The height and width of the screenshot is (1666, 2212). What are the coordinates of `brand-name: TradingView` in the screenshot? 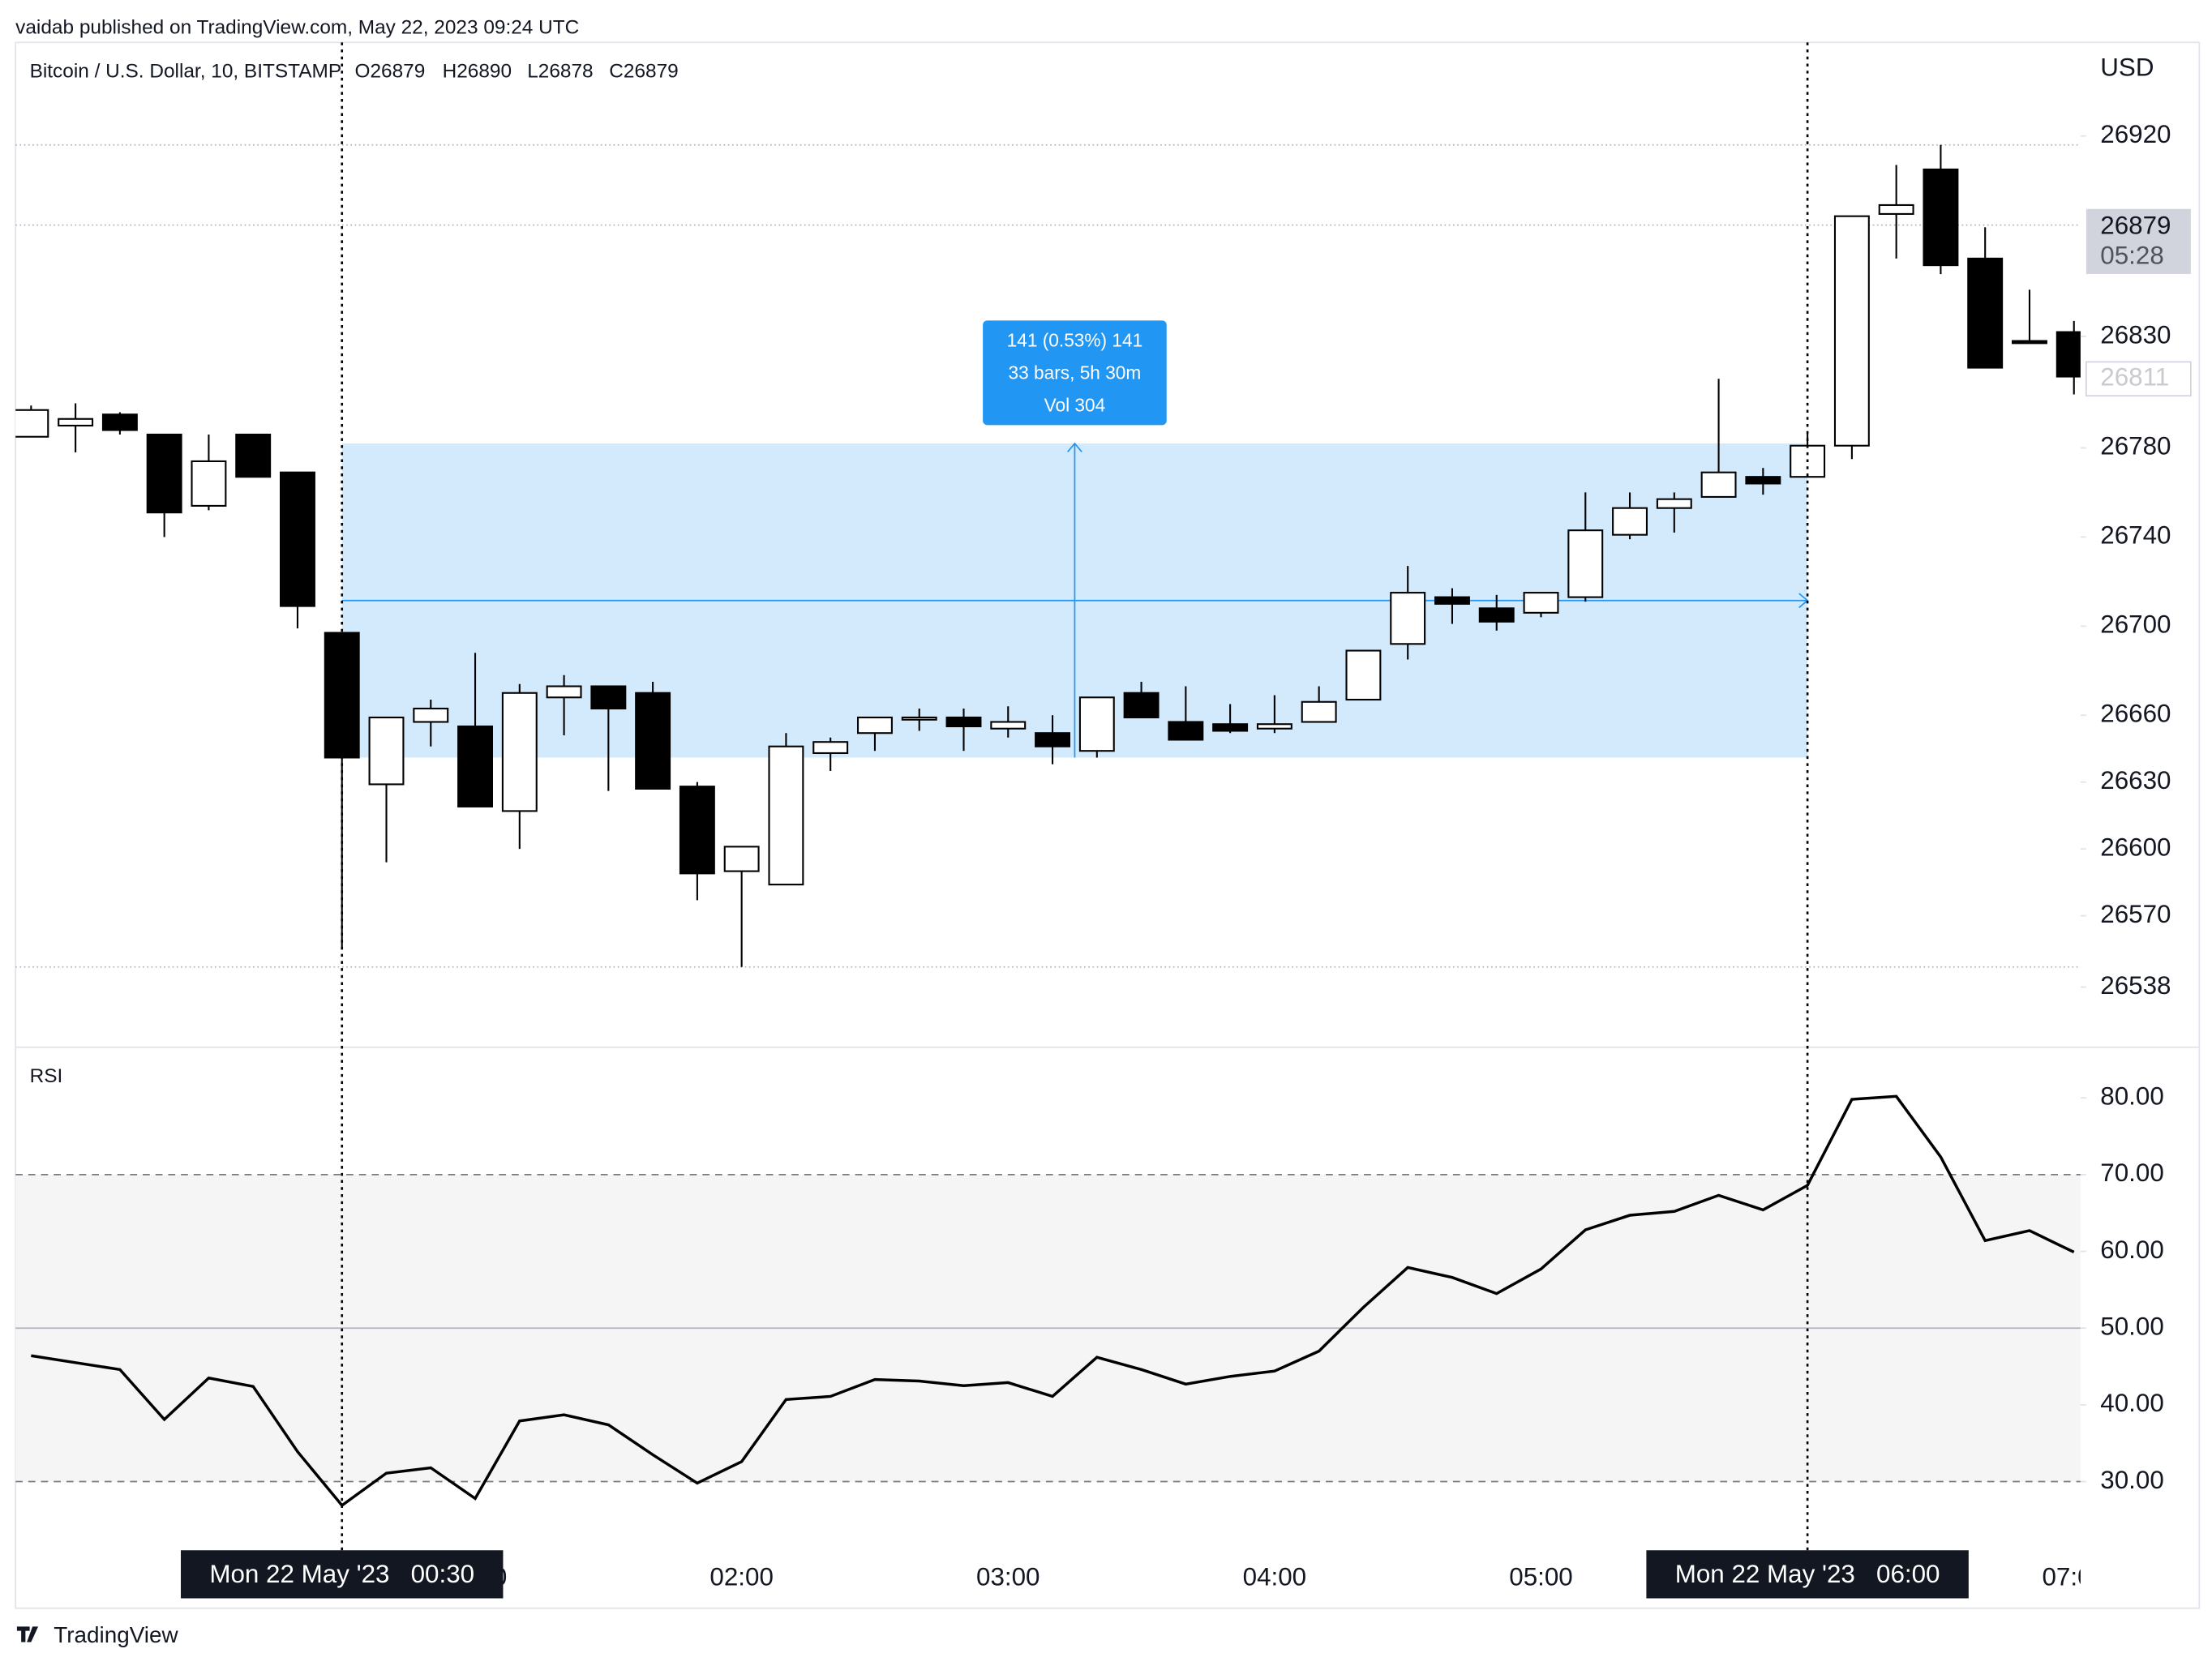 It's located at (116, 1634).